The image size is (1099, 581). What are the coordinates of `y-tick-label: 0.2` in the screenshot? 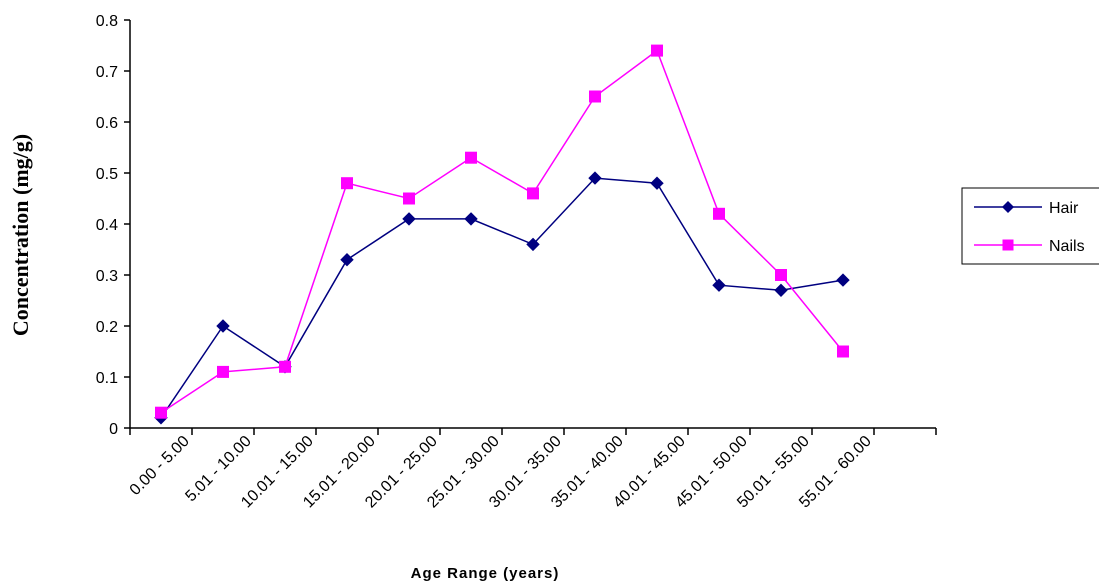 It's located at (107, 327).